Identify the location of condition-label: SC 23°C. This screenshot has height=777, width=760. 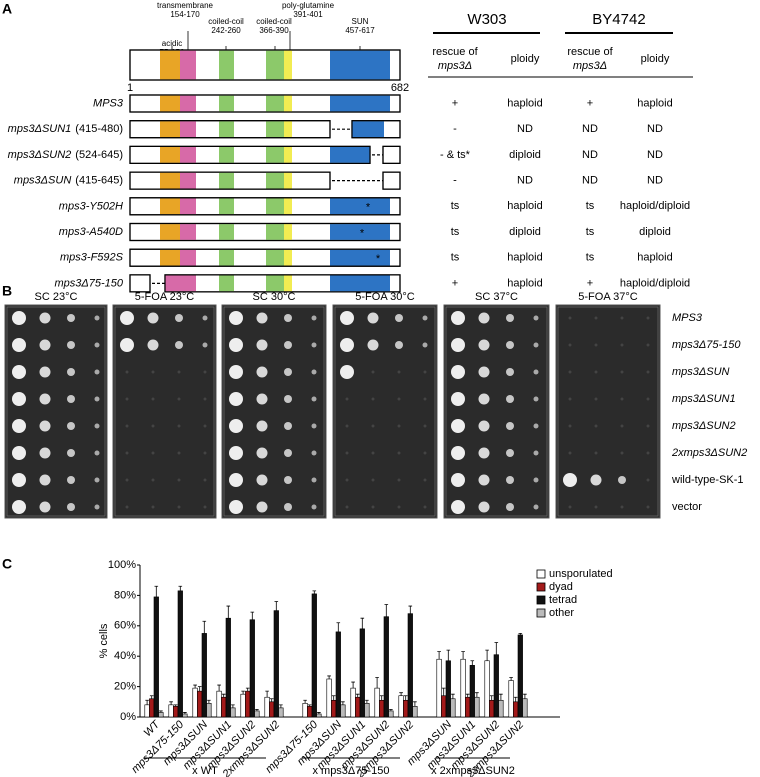
(56, 297).